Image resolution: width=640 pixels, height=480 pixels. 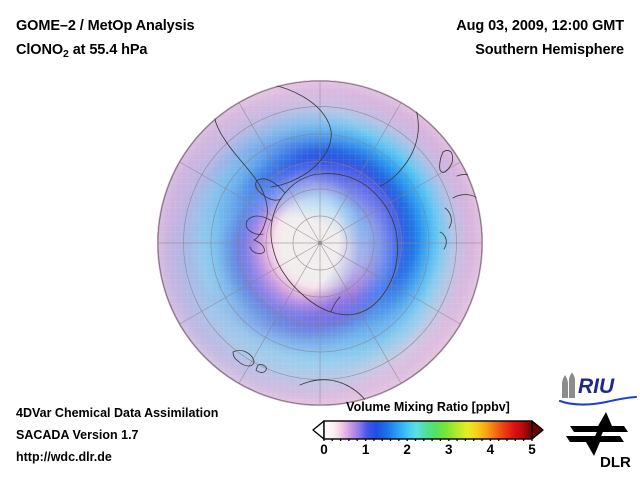 What do you see at coordinates (428, 452) in the screenshot?
I see `colorbar-tick-labels: 0 1 2 3 4 5` at bounding box center [428, 452].